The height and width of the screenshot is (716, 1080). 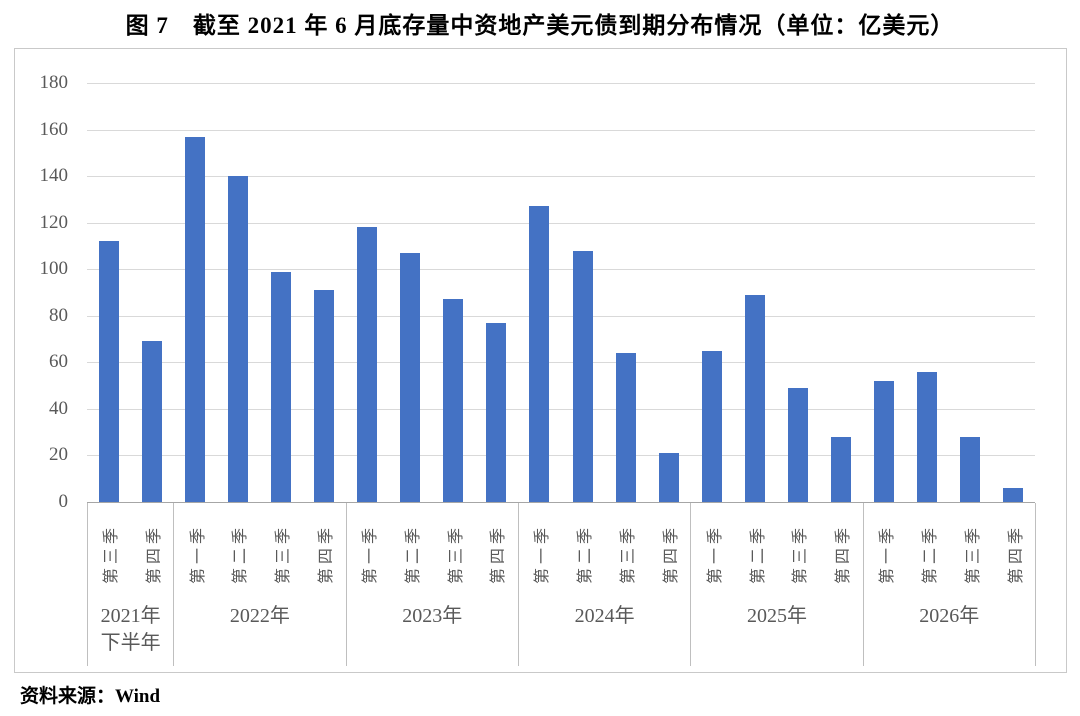 I want to click on y-tick-label: 60, so click(x=58, y=362).